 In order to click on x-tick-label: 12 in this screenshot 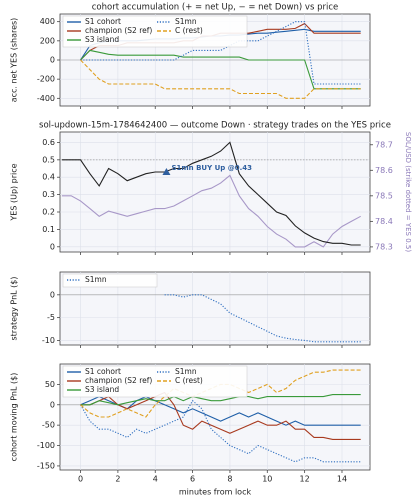, I will do `click(305, 479)`.